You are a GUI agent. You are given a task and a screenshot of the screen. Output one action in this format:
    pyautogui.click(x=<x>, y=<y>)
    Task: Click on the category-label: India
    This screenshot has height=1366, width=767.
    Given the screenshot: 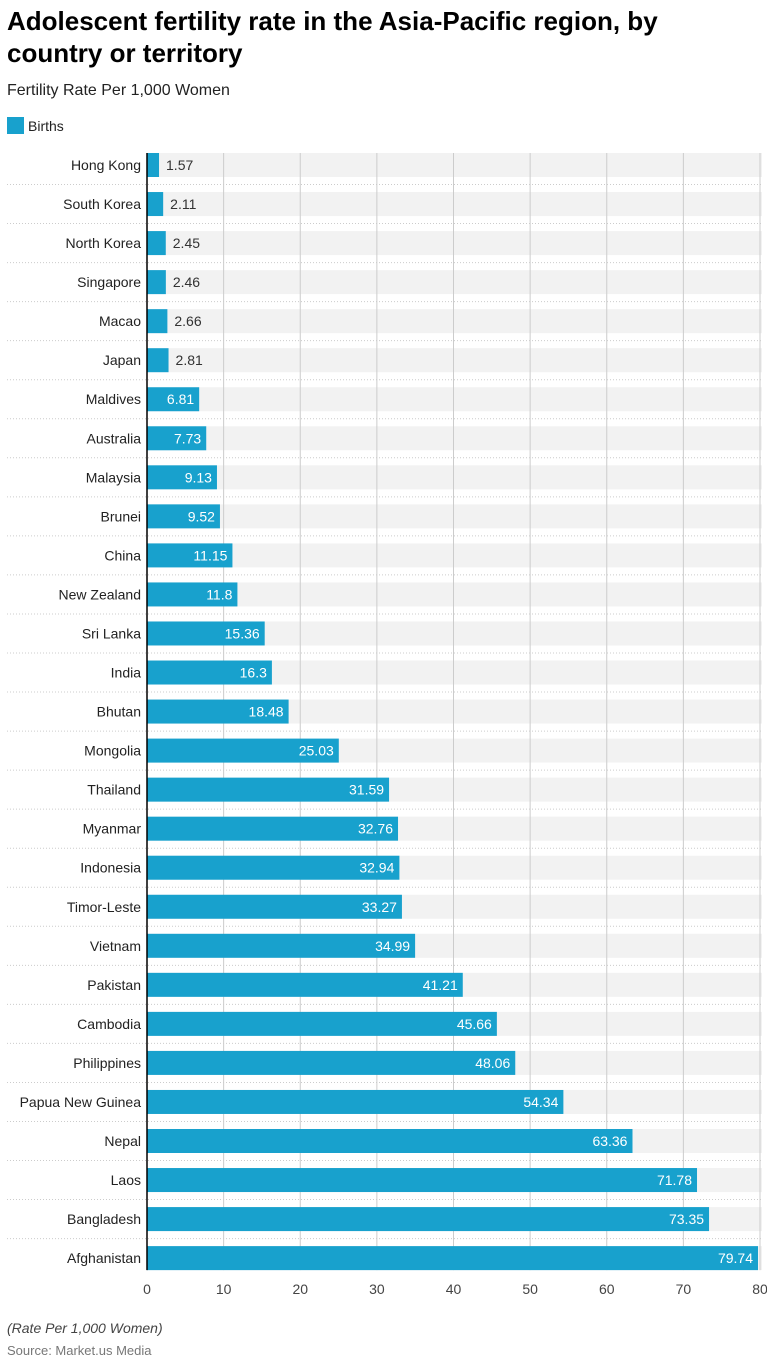 What is the action you would take?
    pyautogui.click(x=126, y=673)
    